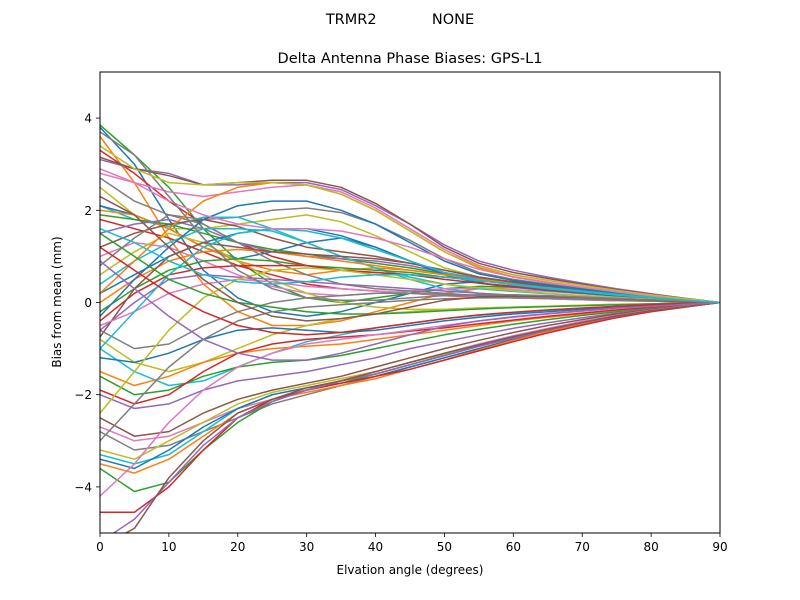 This screenshot has height=600, width=800. What do you see at coordinates (83, 487) in the screenshot?
I see `y-tick-label: −4` at bounding box center [83, 487].